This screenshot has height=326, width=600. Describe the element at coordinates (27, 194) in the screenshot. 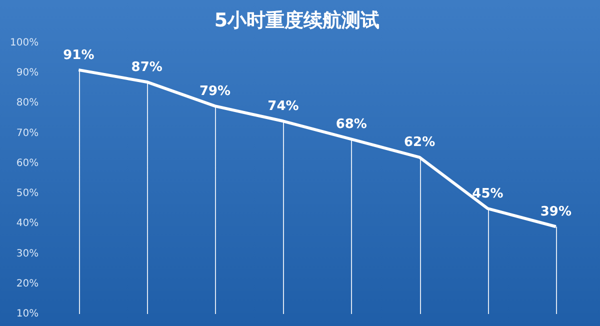

I see `y-tick-label: 50%` at that location.